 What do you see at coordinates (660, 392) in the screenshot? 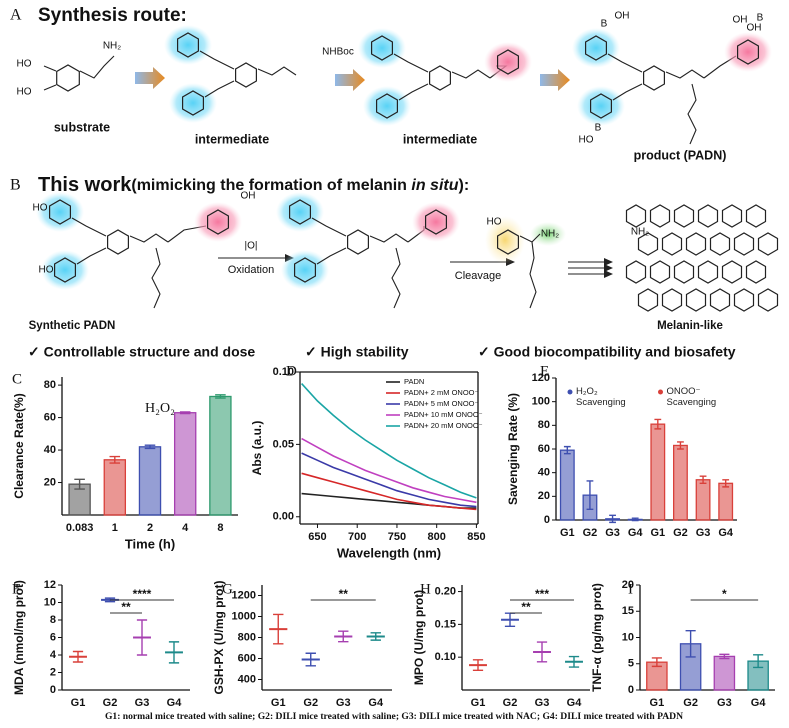
I see `legend-swatch` at bounding box center [660, 392].